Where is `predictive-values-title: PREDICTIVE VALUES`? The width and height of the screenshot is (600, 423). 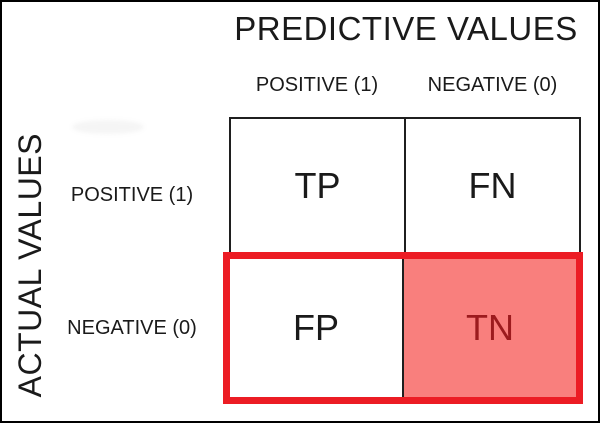 predictive-values-title: PREDICTIVE VALUES is located at coordinates (406, 28).